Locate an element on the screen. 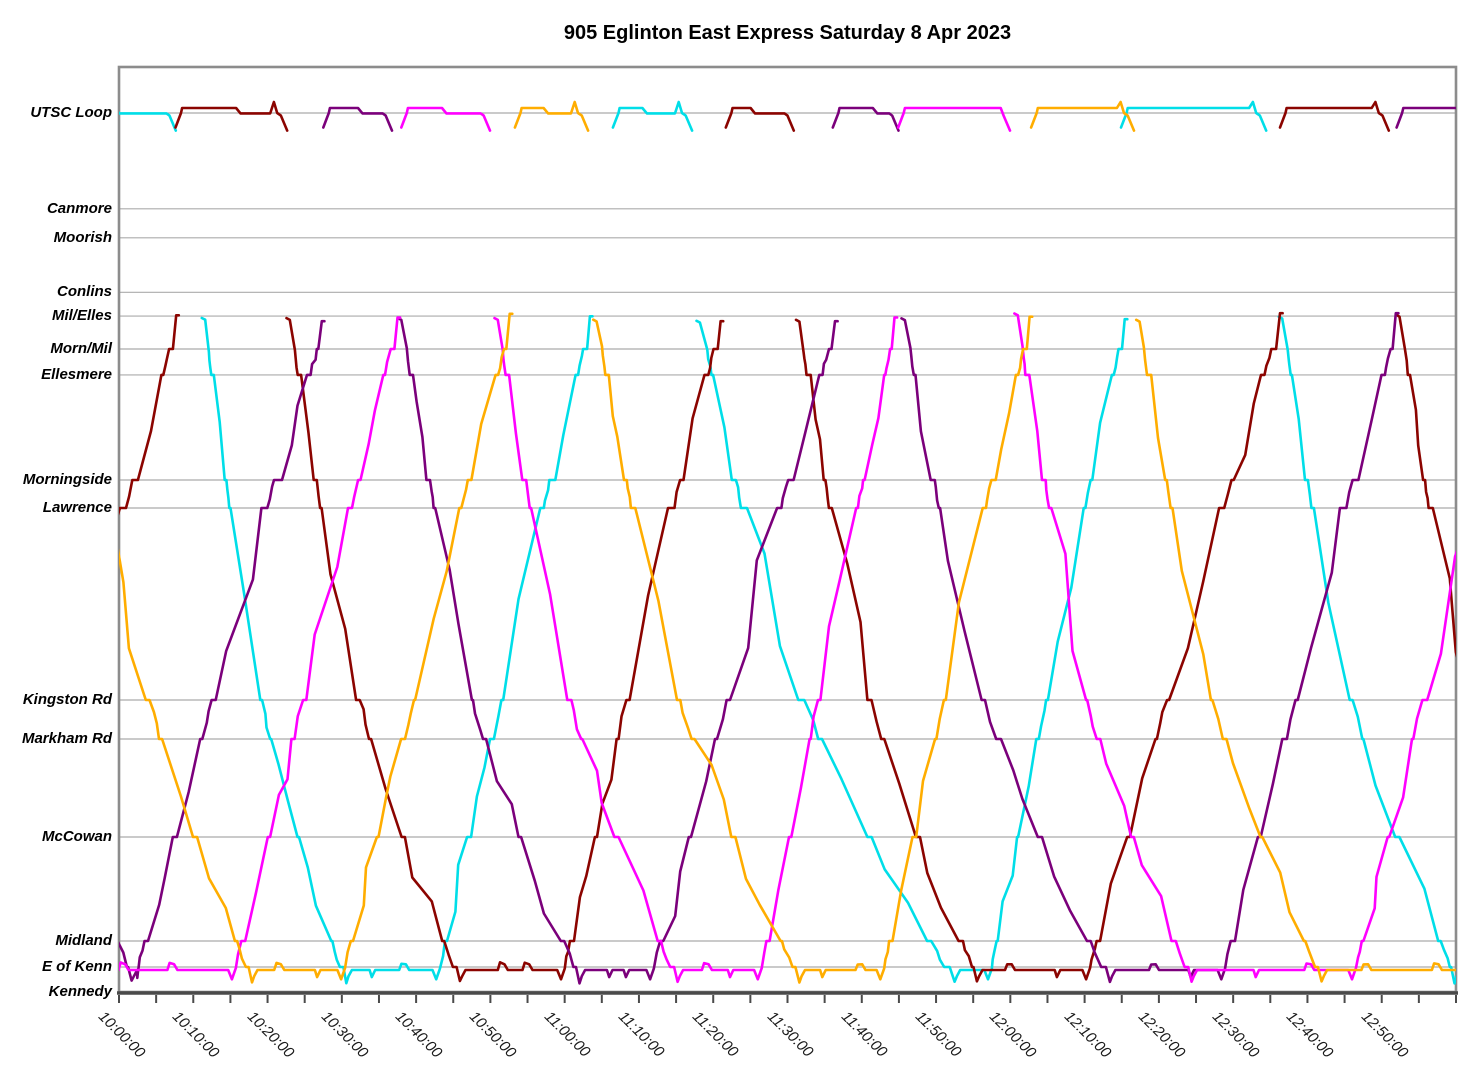  station-label: Moorish is located at coordinates (82, 237).